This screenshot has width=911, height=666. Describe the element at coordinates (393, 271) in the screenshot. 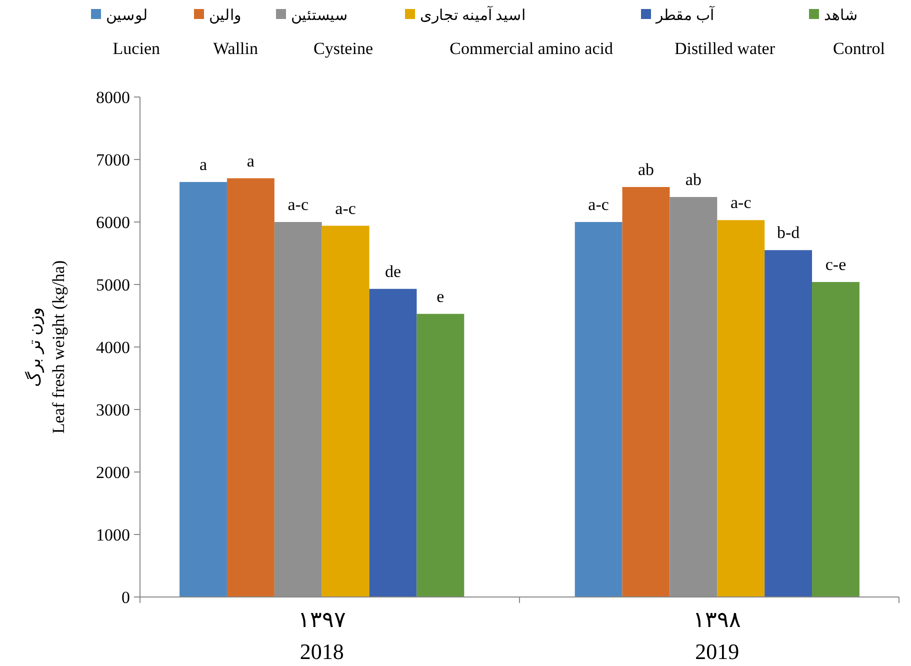

I see `data-label: de` at that location.